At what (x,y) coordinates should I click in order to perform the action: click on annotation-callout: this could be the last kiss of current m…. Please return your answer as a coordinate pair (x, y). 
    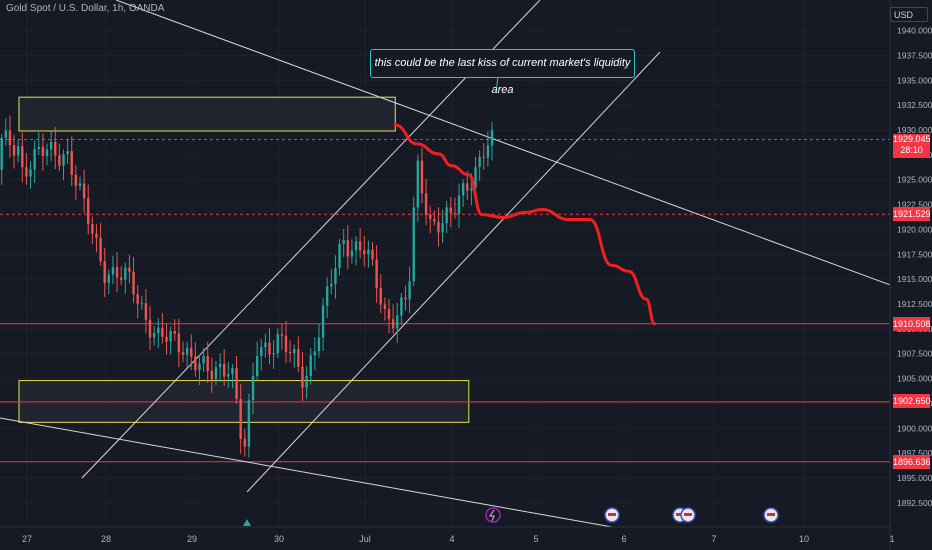
    Looking at the image, I should click on (502, 72).